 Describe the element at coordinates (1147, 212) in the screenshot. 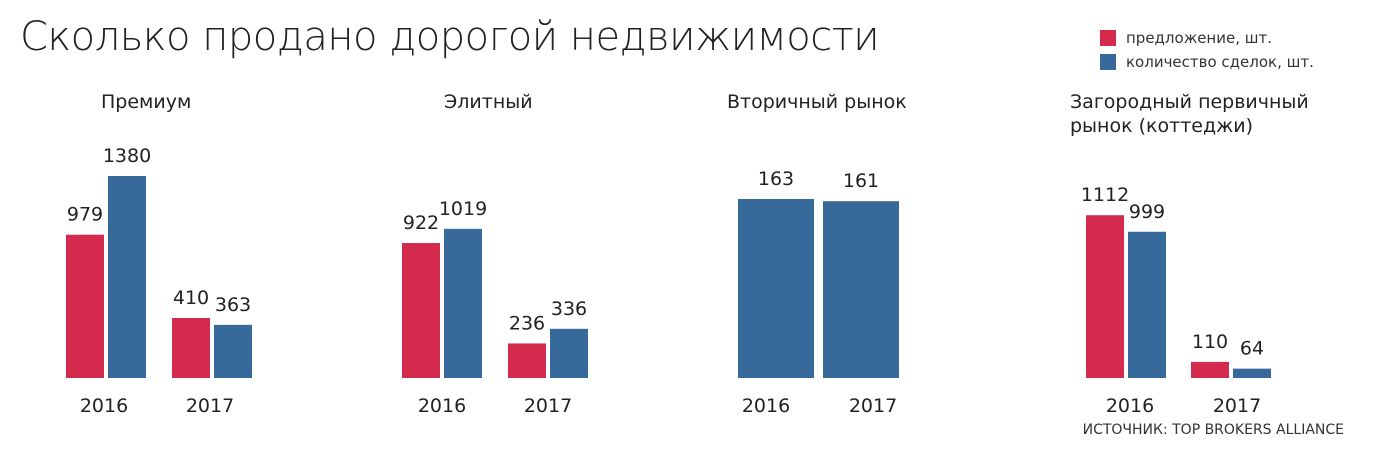

I see `value-label-3-2016-1: 999` at that location.